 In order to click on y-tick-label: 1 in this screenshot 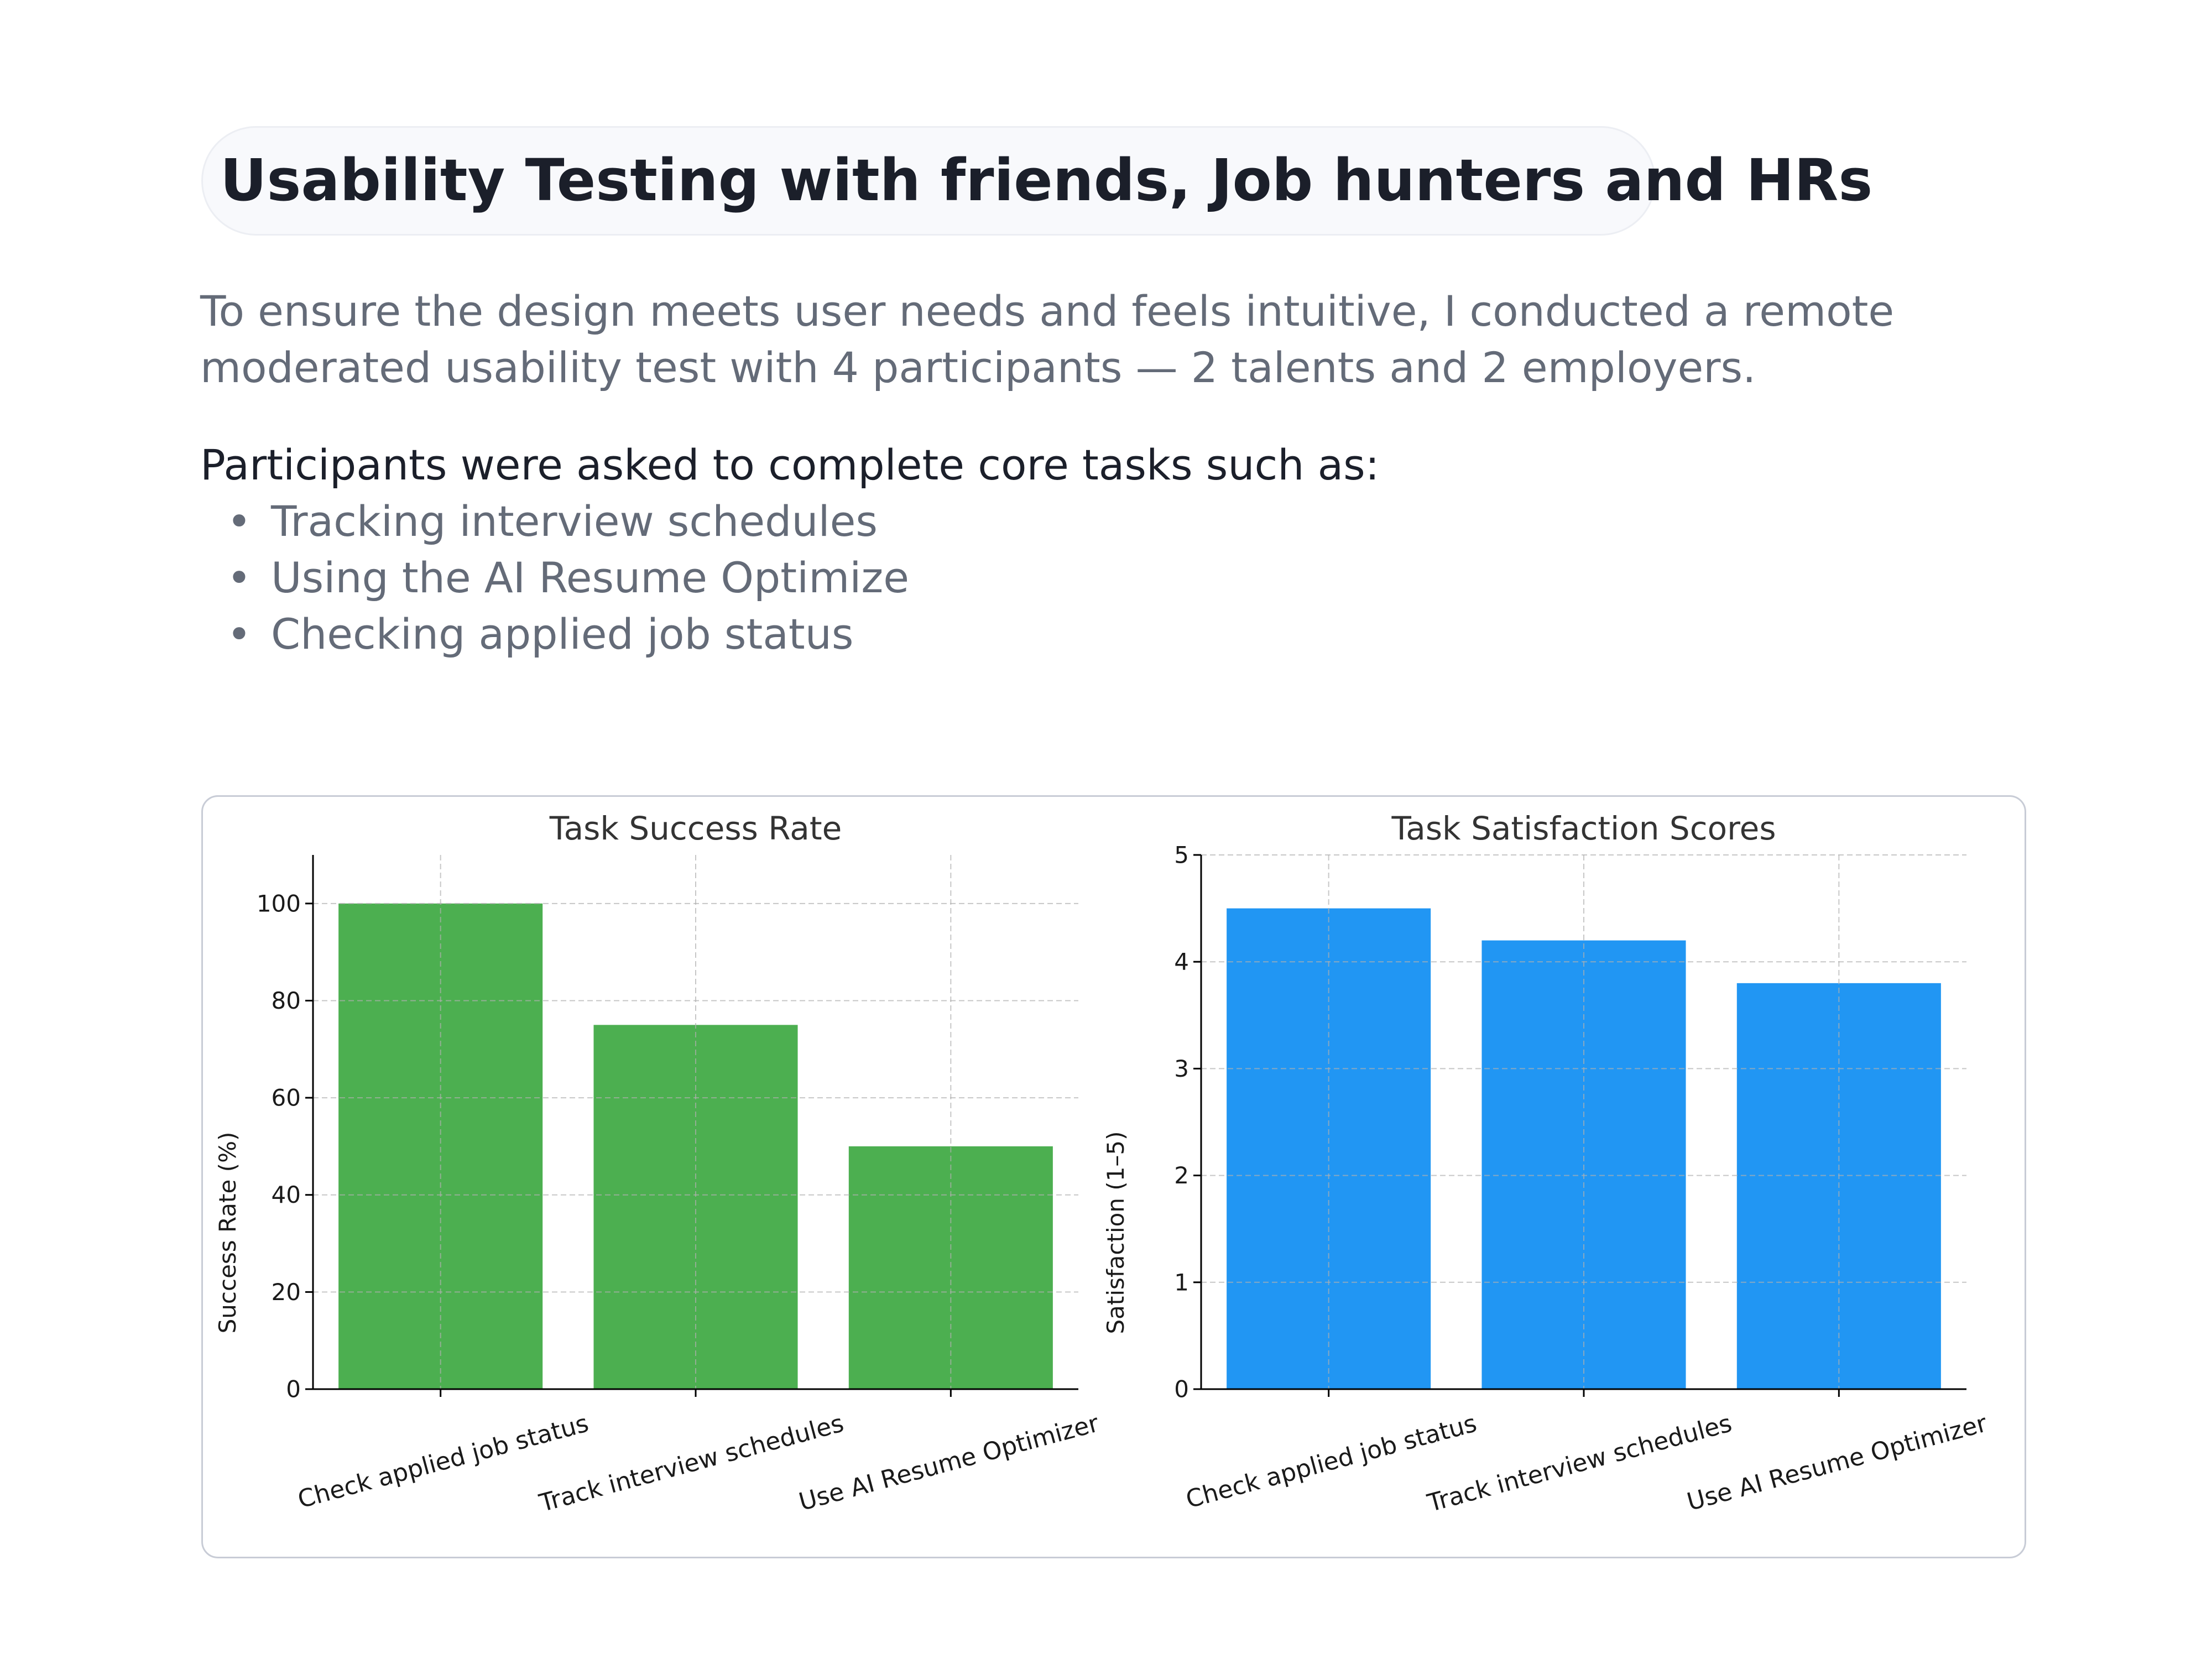, I will do `click(1181, 1283)`.